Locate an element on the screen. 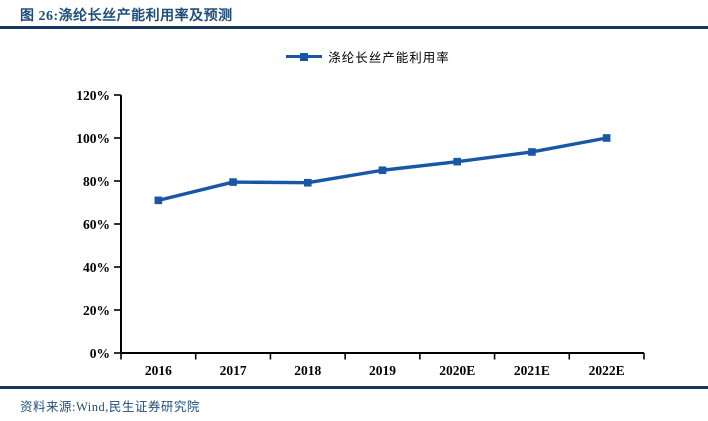 The width and height of the screenshot is (708, 421). x-axis-tick-label: 2021E is located at coordinates (532, 370).